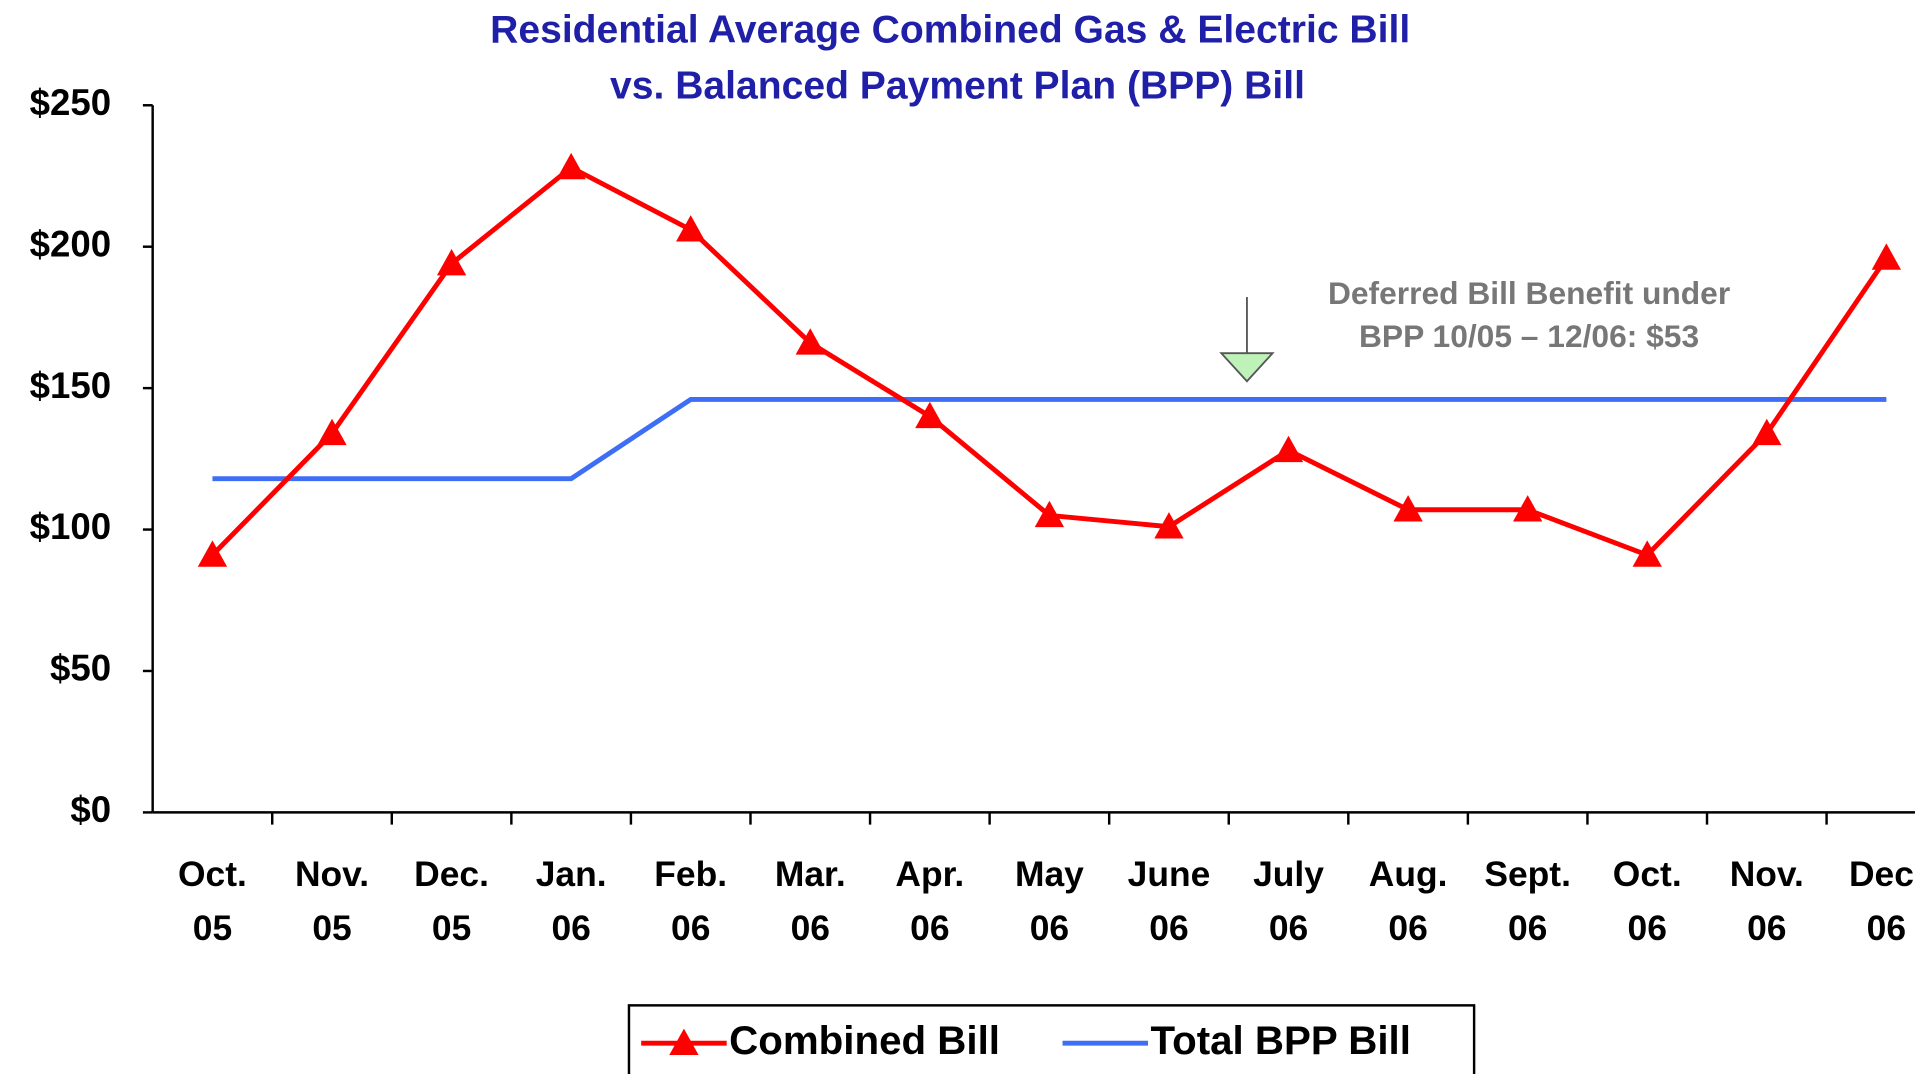 The width and height of the screenshot is (1915, 1074). What do you see at coordinates (332, 901) in the screenshot?
I see `x-tick-label: Nov. 05` at bounding box center [332, 901].